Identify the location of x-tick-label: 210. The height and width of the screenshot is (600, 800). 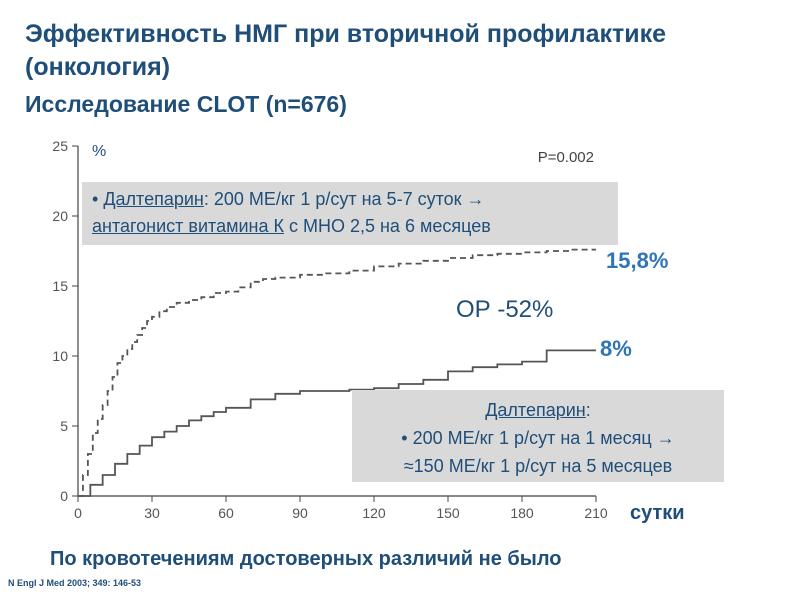
(596, 513).